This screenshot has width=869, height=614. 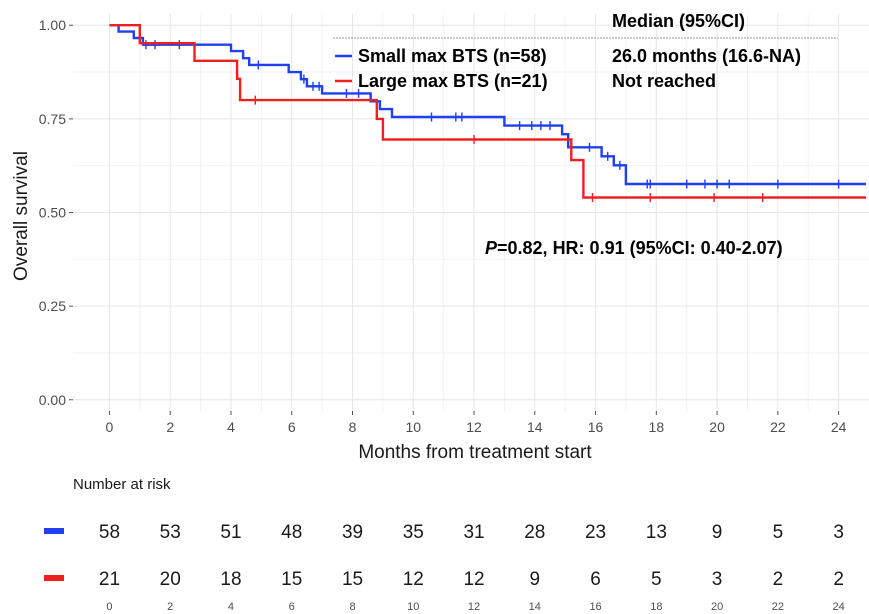 I want to click on risk-count: 28, so click(x=534, y=532).